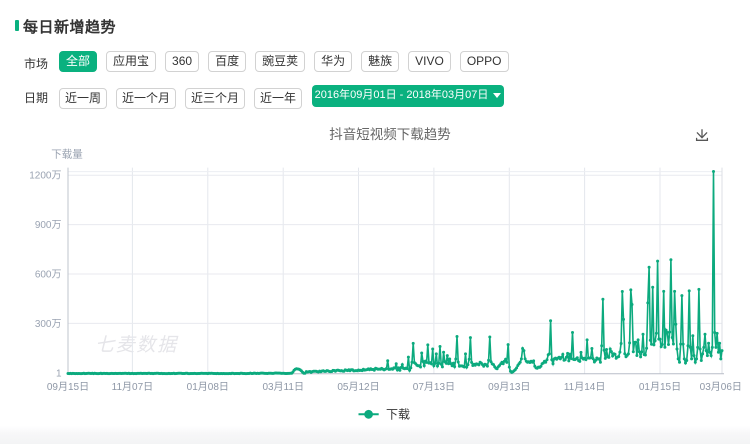 This screenshot has width=750, height=444. I want to click on svg-text: 下载, so click(398, 414).